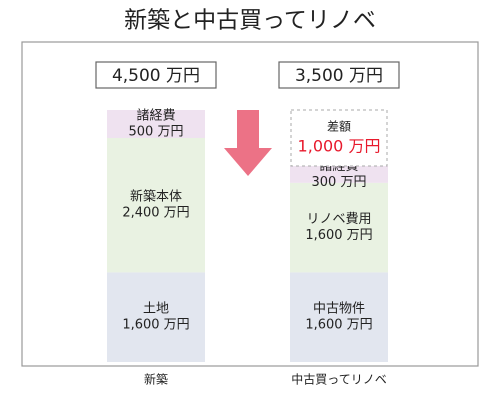 The height and width of the screenshot is (410, 500). Describe the element at coordinates (339, 146) in the screenshot. I see `segment-value: 1,000 万円` at that location.